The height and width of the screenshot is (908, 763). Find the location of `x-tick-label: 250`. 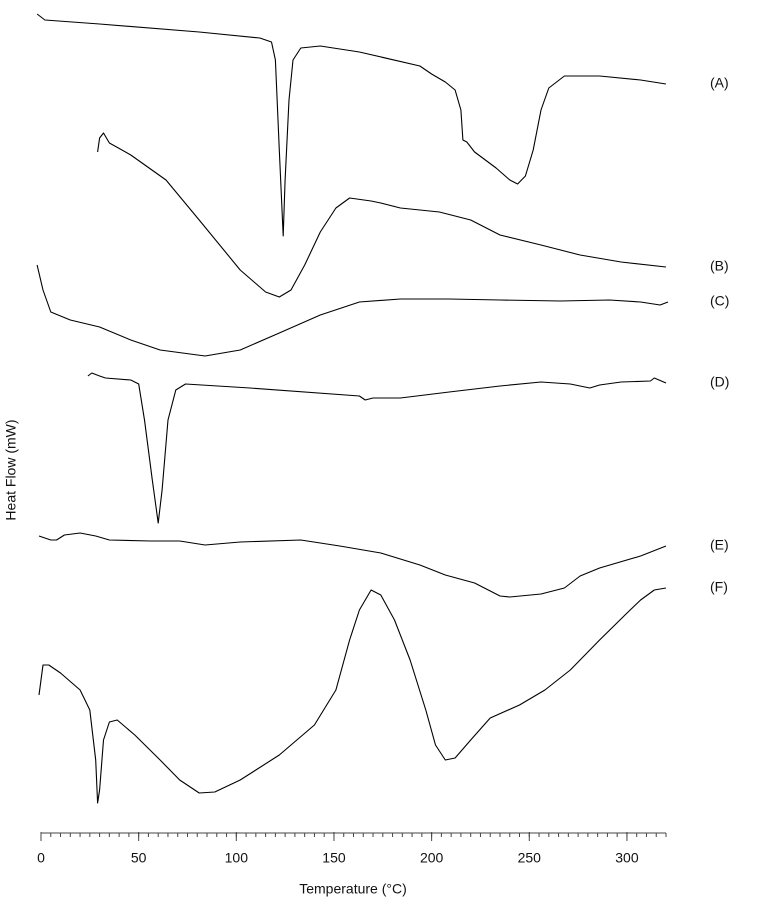

x-tick-label: 250 is located at coordinates (530, 858).